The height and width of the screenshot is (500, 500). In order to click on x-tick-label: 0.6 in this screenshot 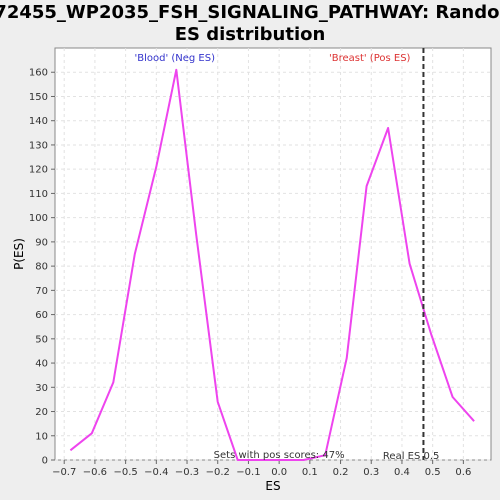, I will do `click(463, 472)`.